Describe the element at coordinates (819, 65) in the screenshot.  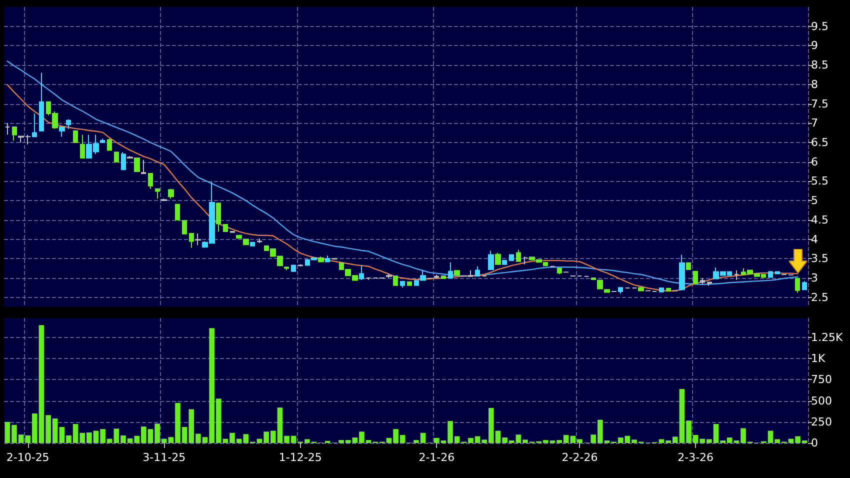
I see `y-tick-label: 8.5` at that location.